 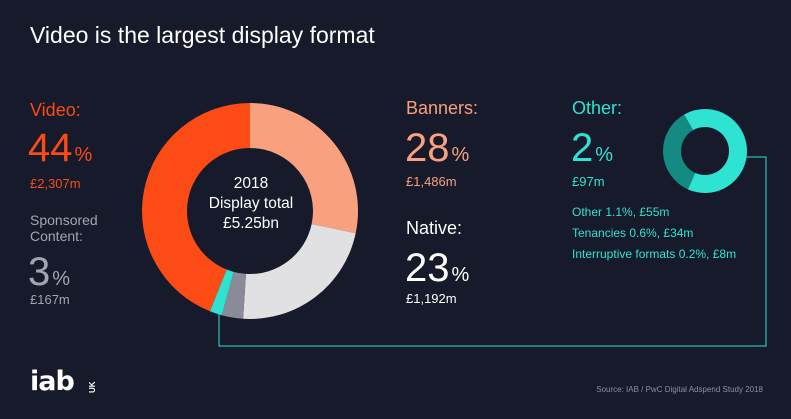 I want to click on slice-interruptive-formats, so click(x=694, y=120).